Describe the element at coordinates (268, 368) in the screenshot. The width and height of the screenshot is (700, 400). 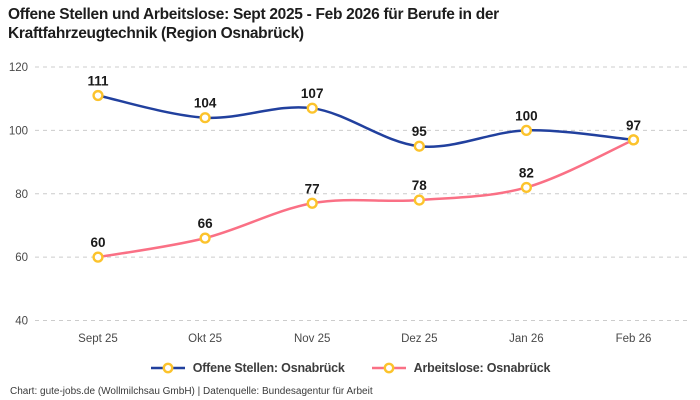
I see `legend-label-offene-stellen: Offene Stellen: Osnabrück` at that location.